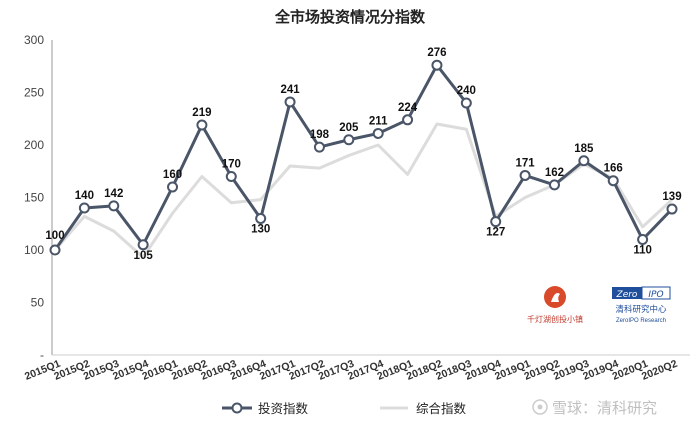  What do you see at coordinates (495, 233) in the screenshot?
I see `data-label-invest: 127` at bounding box center [495, 233].